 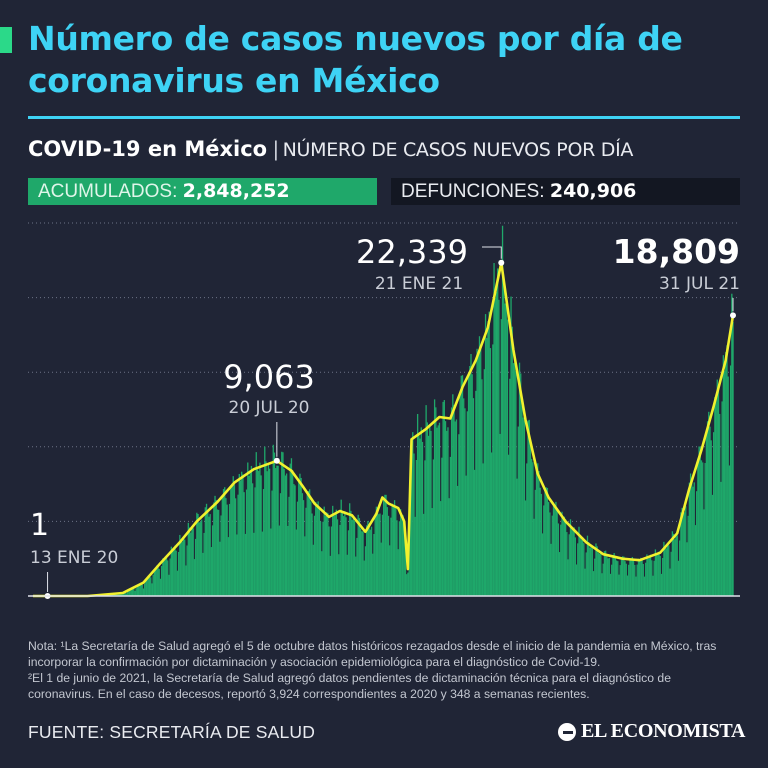 I want to click on publisher-logo: EL ECONOMISTA, so click(x=651, y=731).